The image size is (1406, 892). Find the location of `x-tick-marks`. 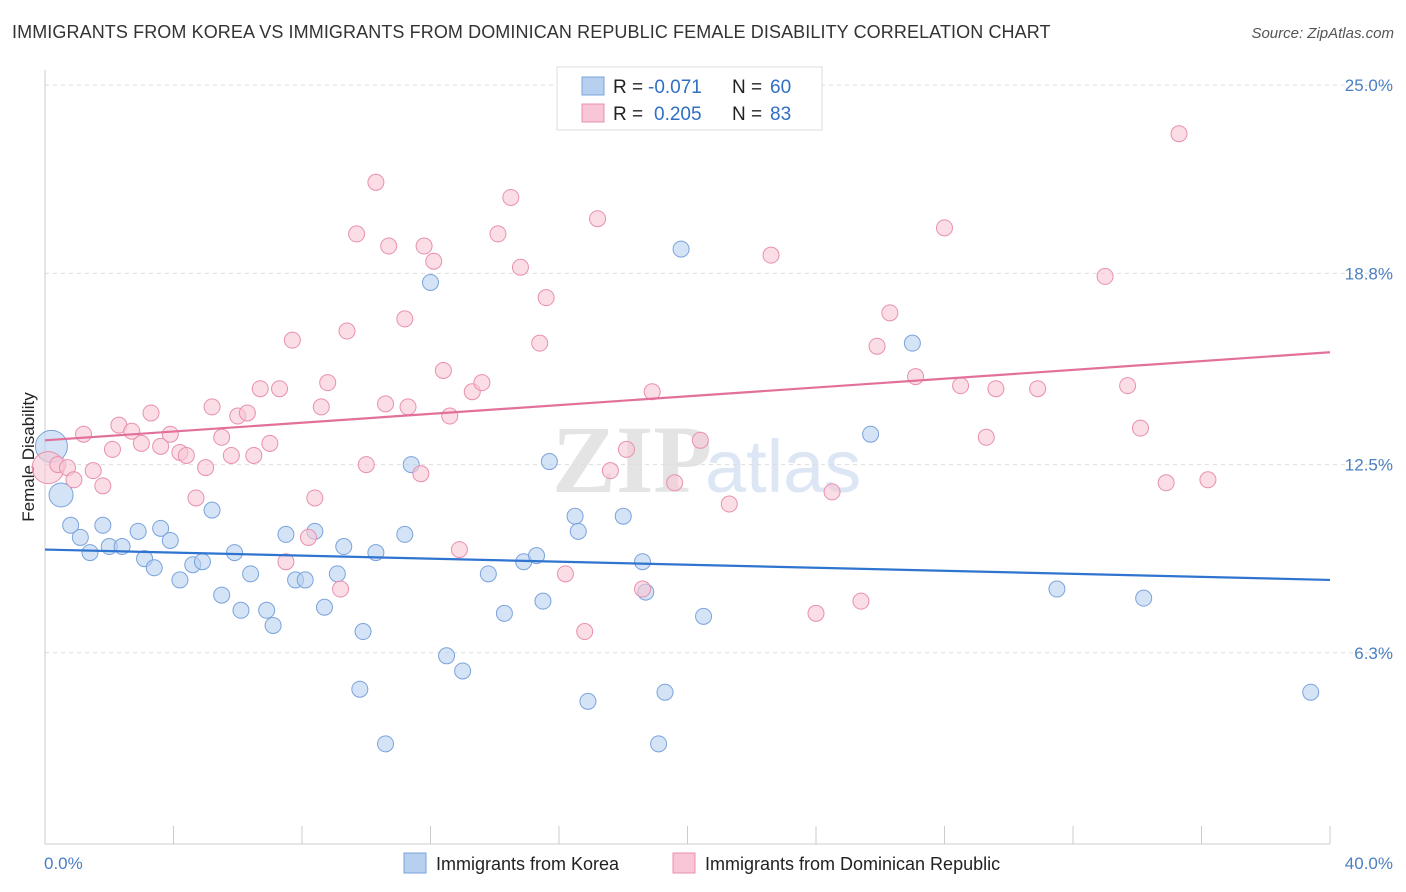

x-tick-marks is located at coordinates (687, 835).